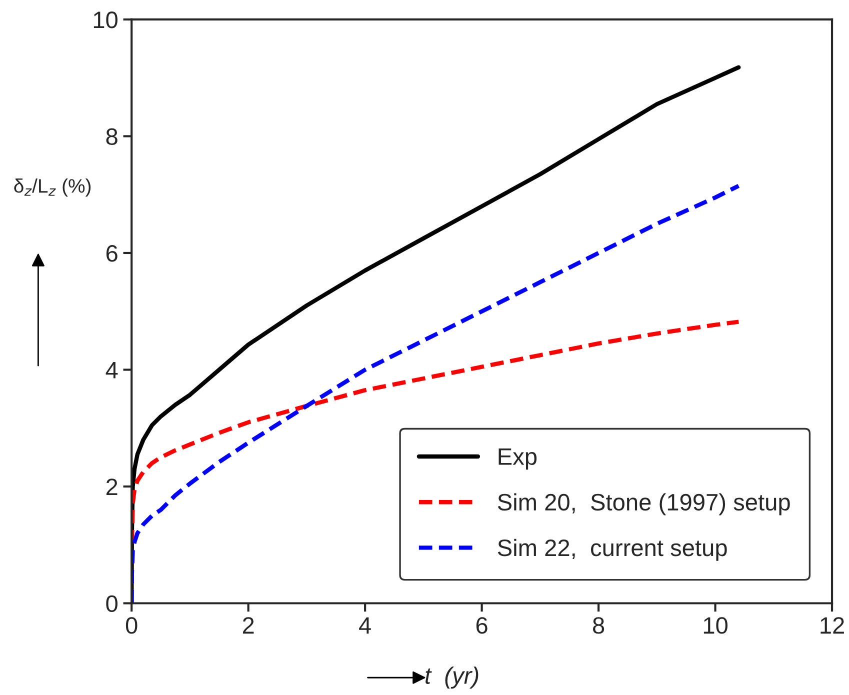 The height and width of the screenshot is (695, 849). Describe the element at coordinates (644, 504) in the screenshot. I see `legend-label: Sim 20, Stone (1997) setup` at that location.